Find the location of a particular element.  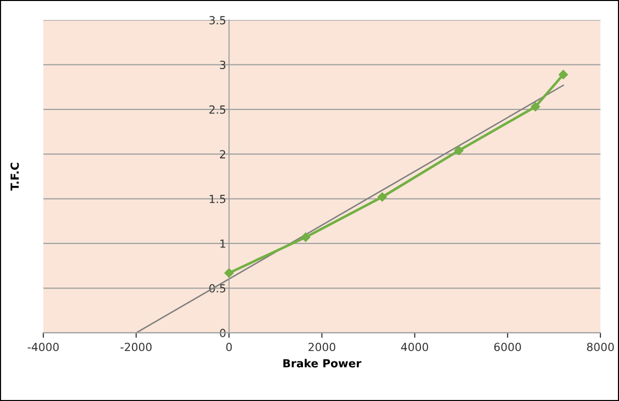

x-tick-label: 4000 is located at coordinates (414, 347).